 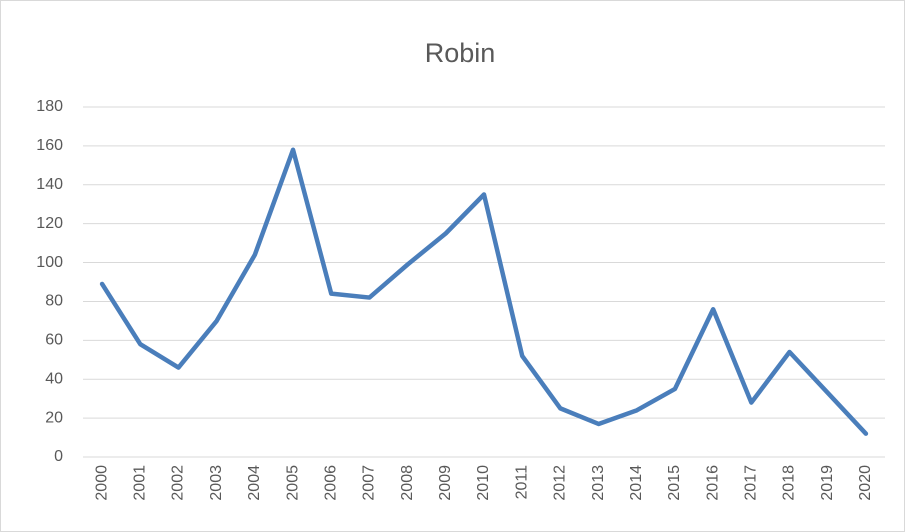 I want to click on x-tick-label: 2016, so click(x=712, y=483).